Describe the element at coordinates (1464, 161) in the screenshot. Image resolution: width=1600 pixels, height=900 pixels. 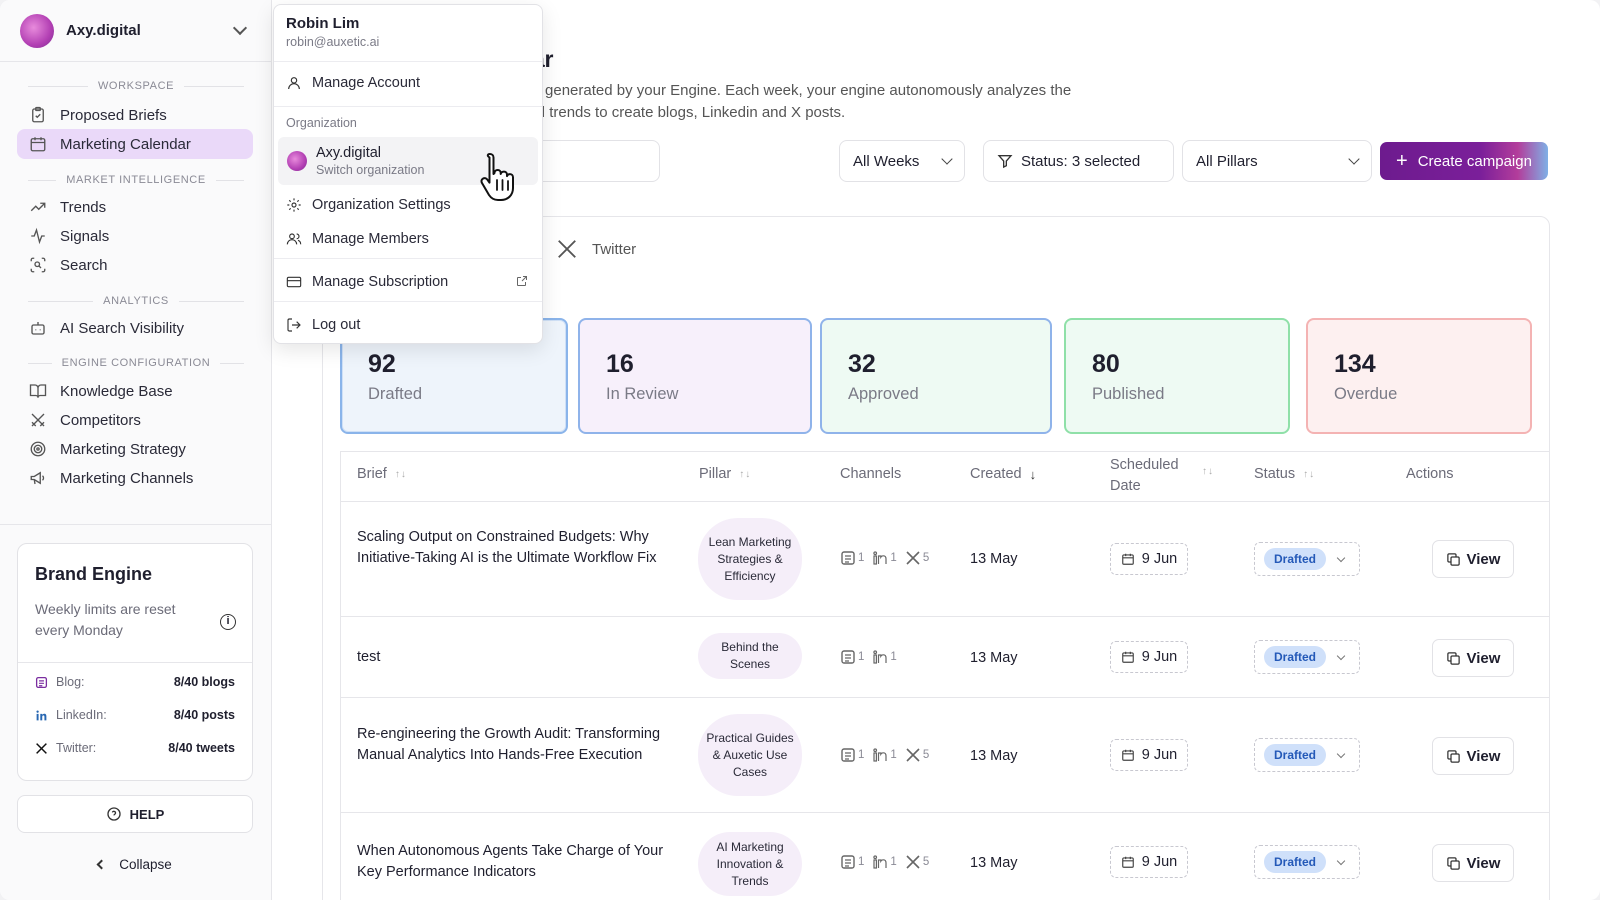
I see `create-campaign-button: + Create campaign` at that location.